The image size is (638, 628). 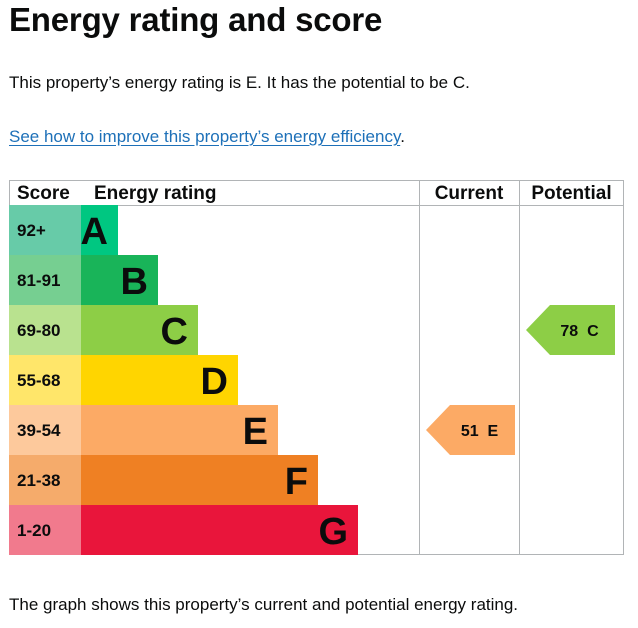 I want to click on page-title: Energy rating and score, so click(x=196, y=19).